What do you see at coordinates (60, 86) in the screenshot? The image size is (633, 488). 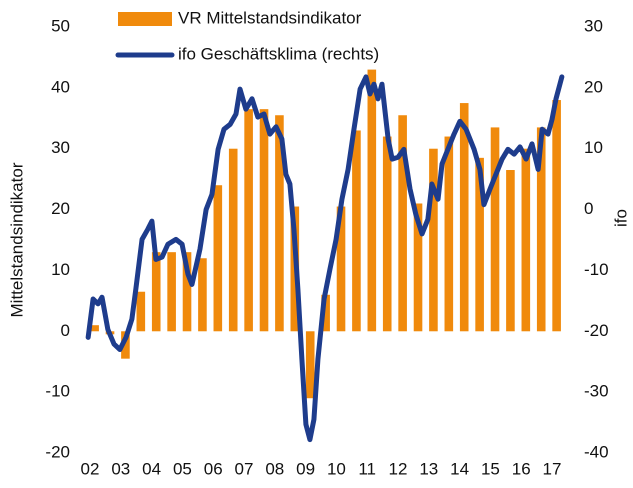 I see `y-tick-label: 40` at bounding box center [60, 86].